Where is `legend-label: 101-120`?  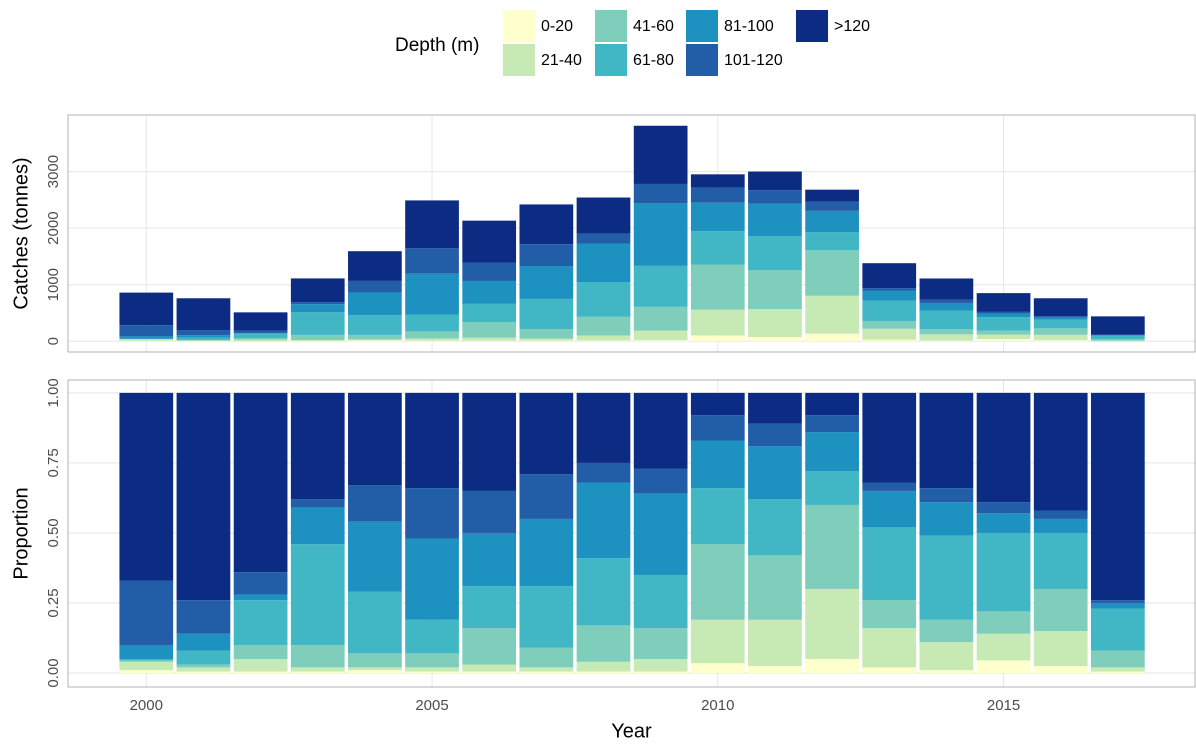 legend-label: 101-120 is located at coordinates (753, 60).